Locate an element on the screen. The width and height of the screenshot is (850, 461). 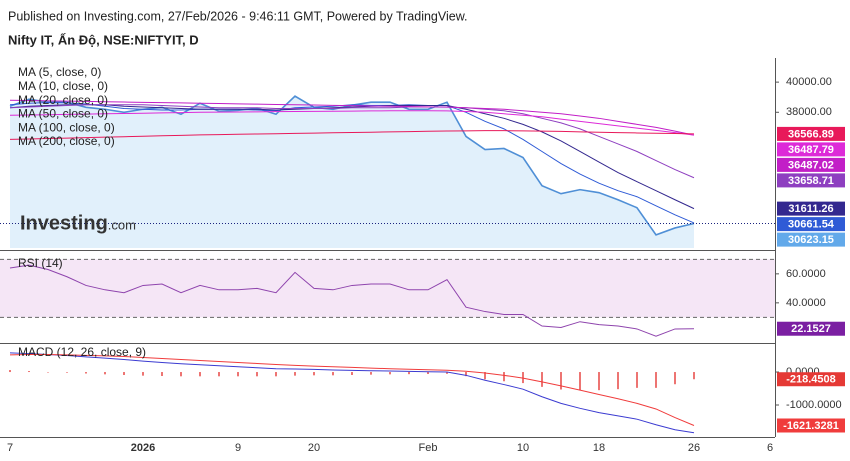
symbol-title: Nifty IT, Ấn Độ, NSE:NIFTYIT, D is located at coordinates (103, 39).